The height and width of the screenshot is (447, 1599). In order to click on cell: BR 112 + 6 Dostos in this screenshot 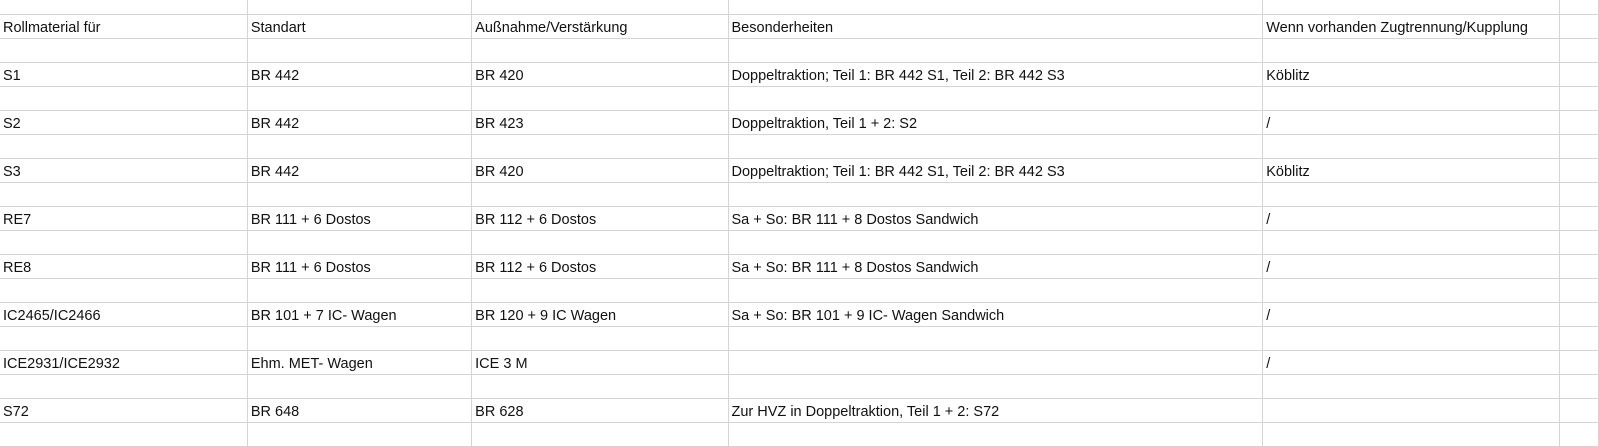, I will do `click(600, 266)`.